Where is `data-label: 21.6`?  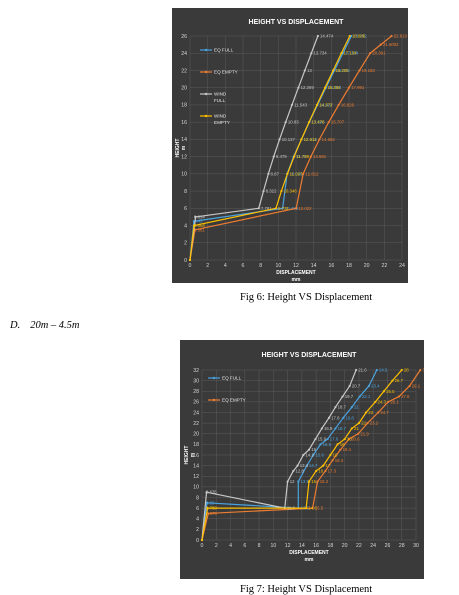
data-label: 21.6 is located at coordinates (362, 370).